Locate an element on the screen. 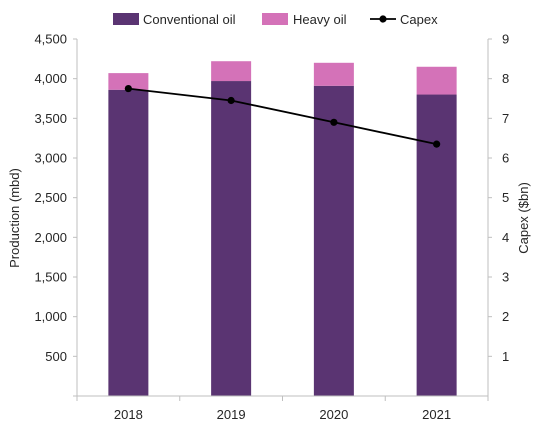 The height and width of the screenshot is (432, 547). capex-point-2019 is located at coordinates (231, 100).